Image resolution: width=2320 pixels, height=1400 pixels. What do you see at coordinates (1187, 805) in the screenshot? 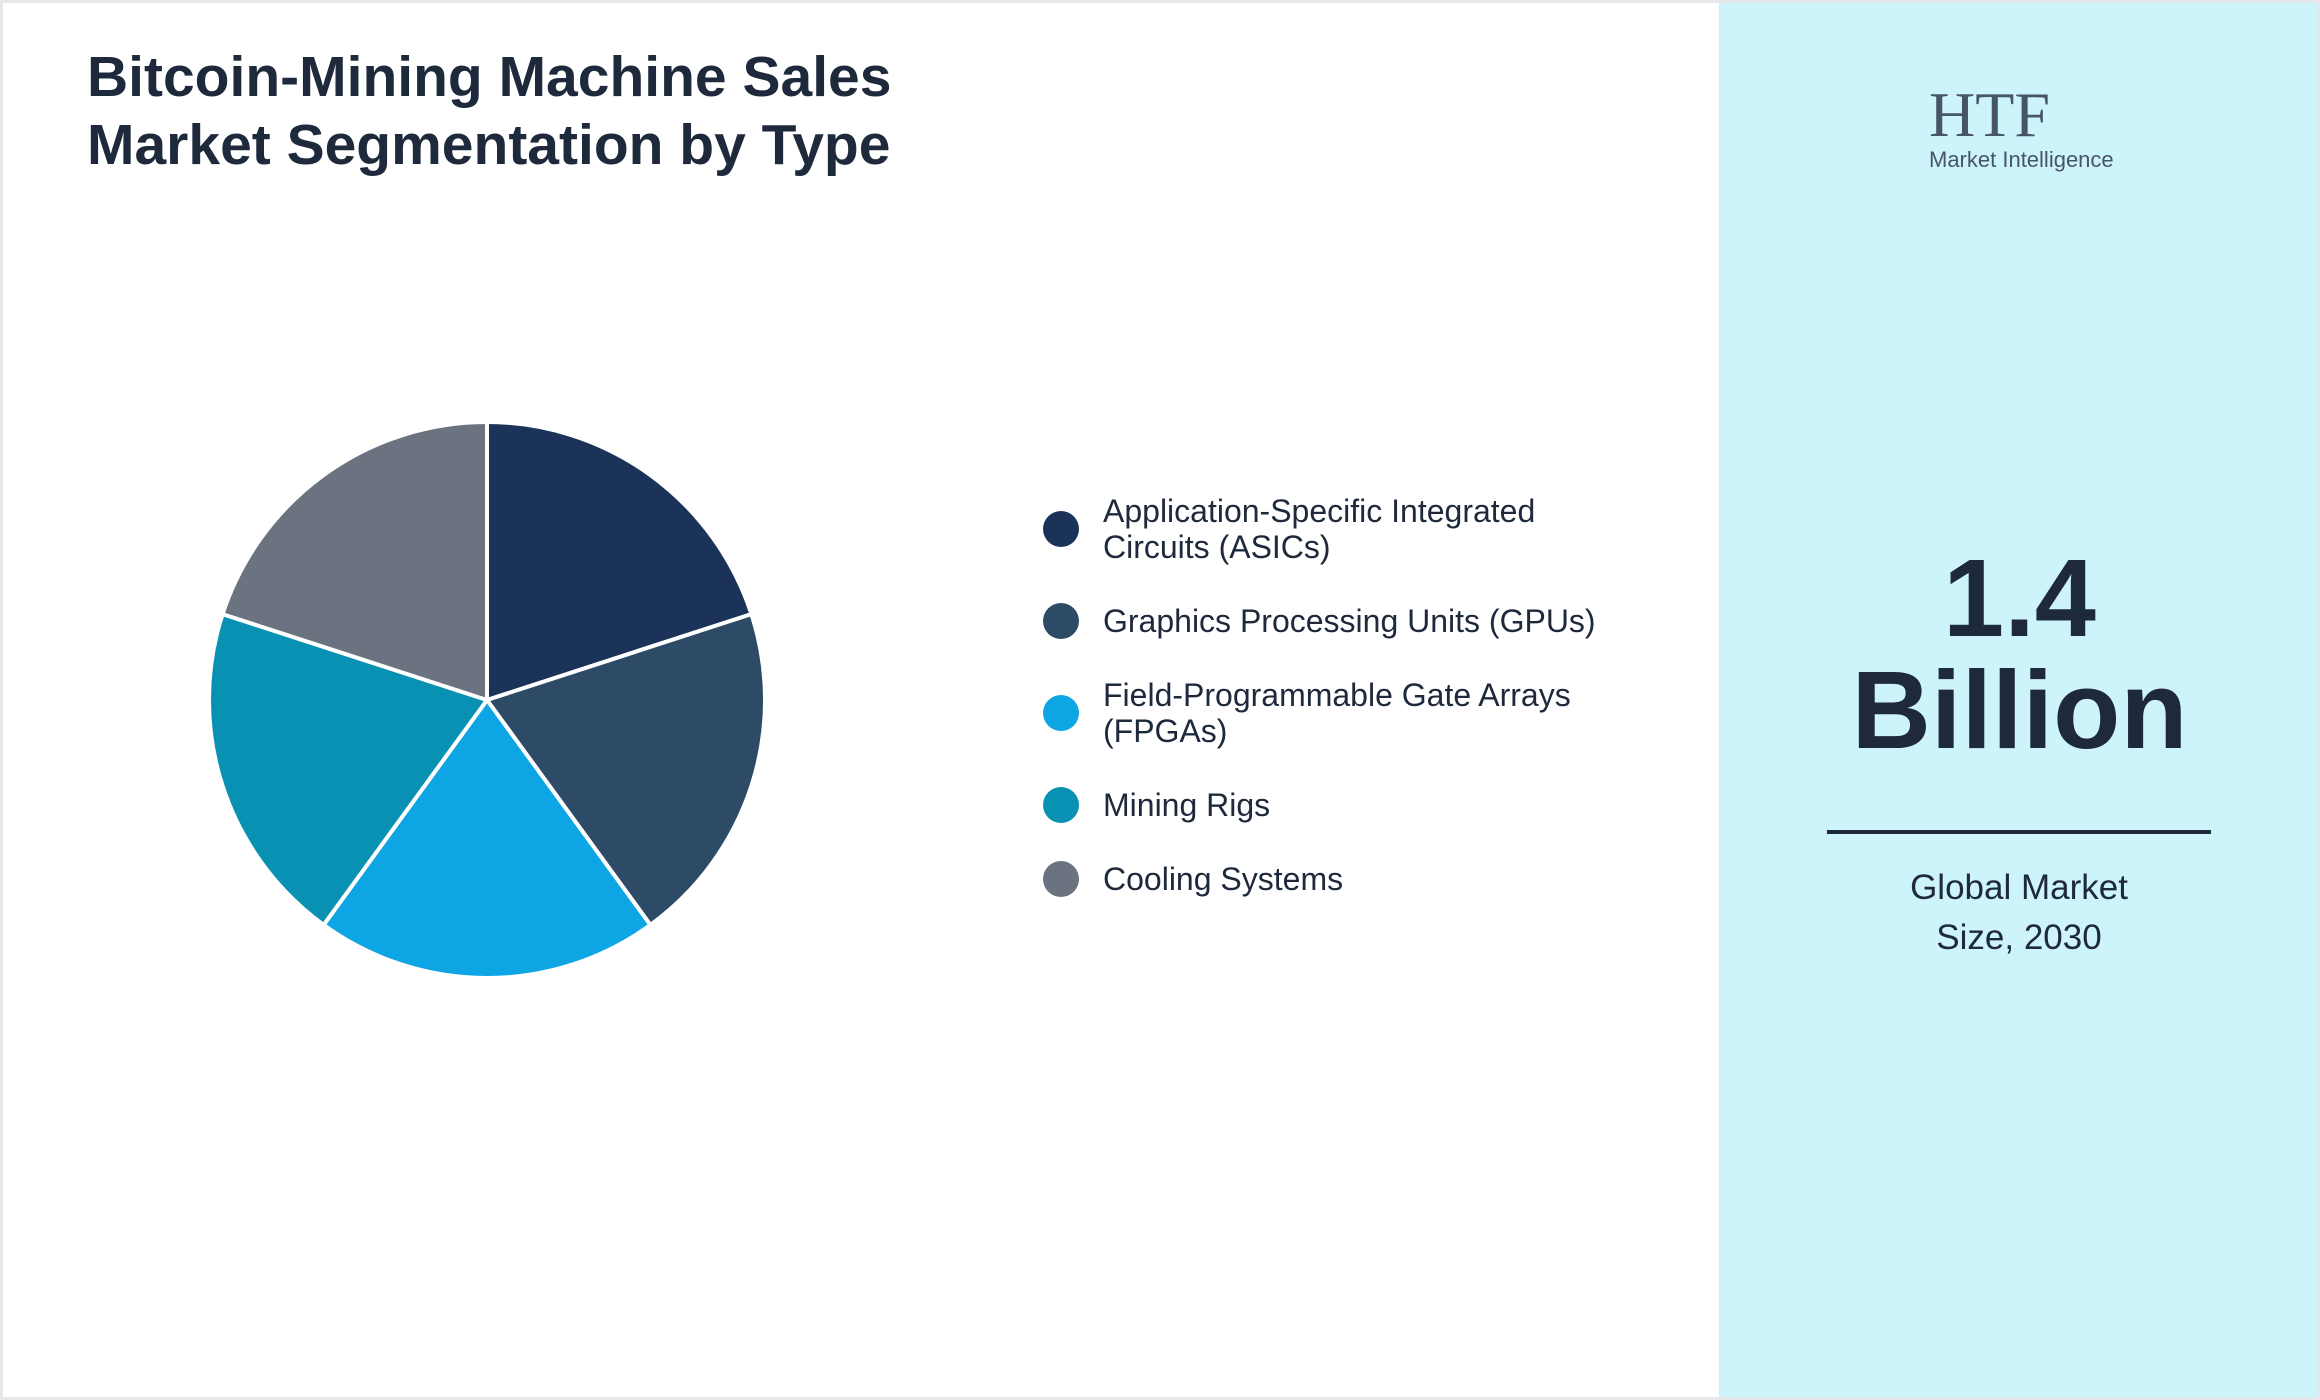
I see `legend-label: Mining Rigs` at bounding box center [1187, 805].